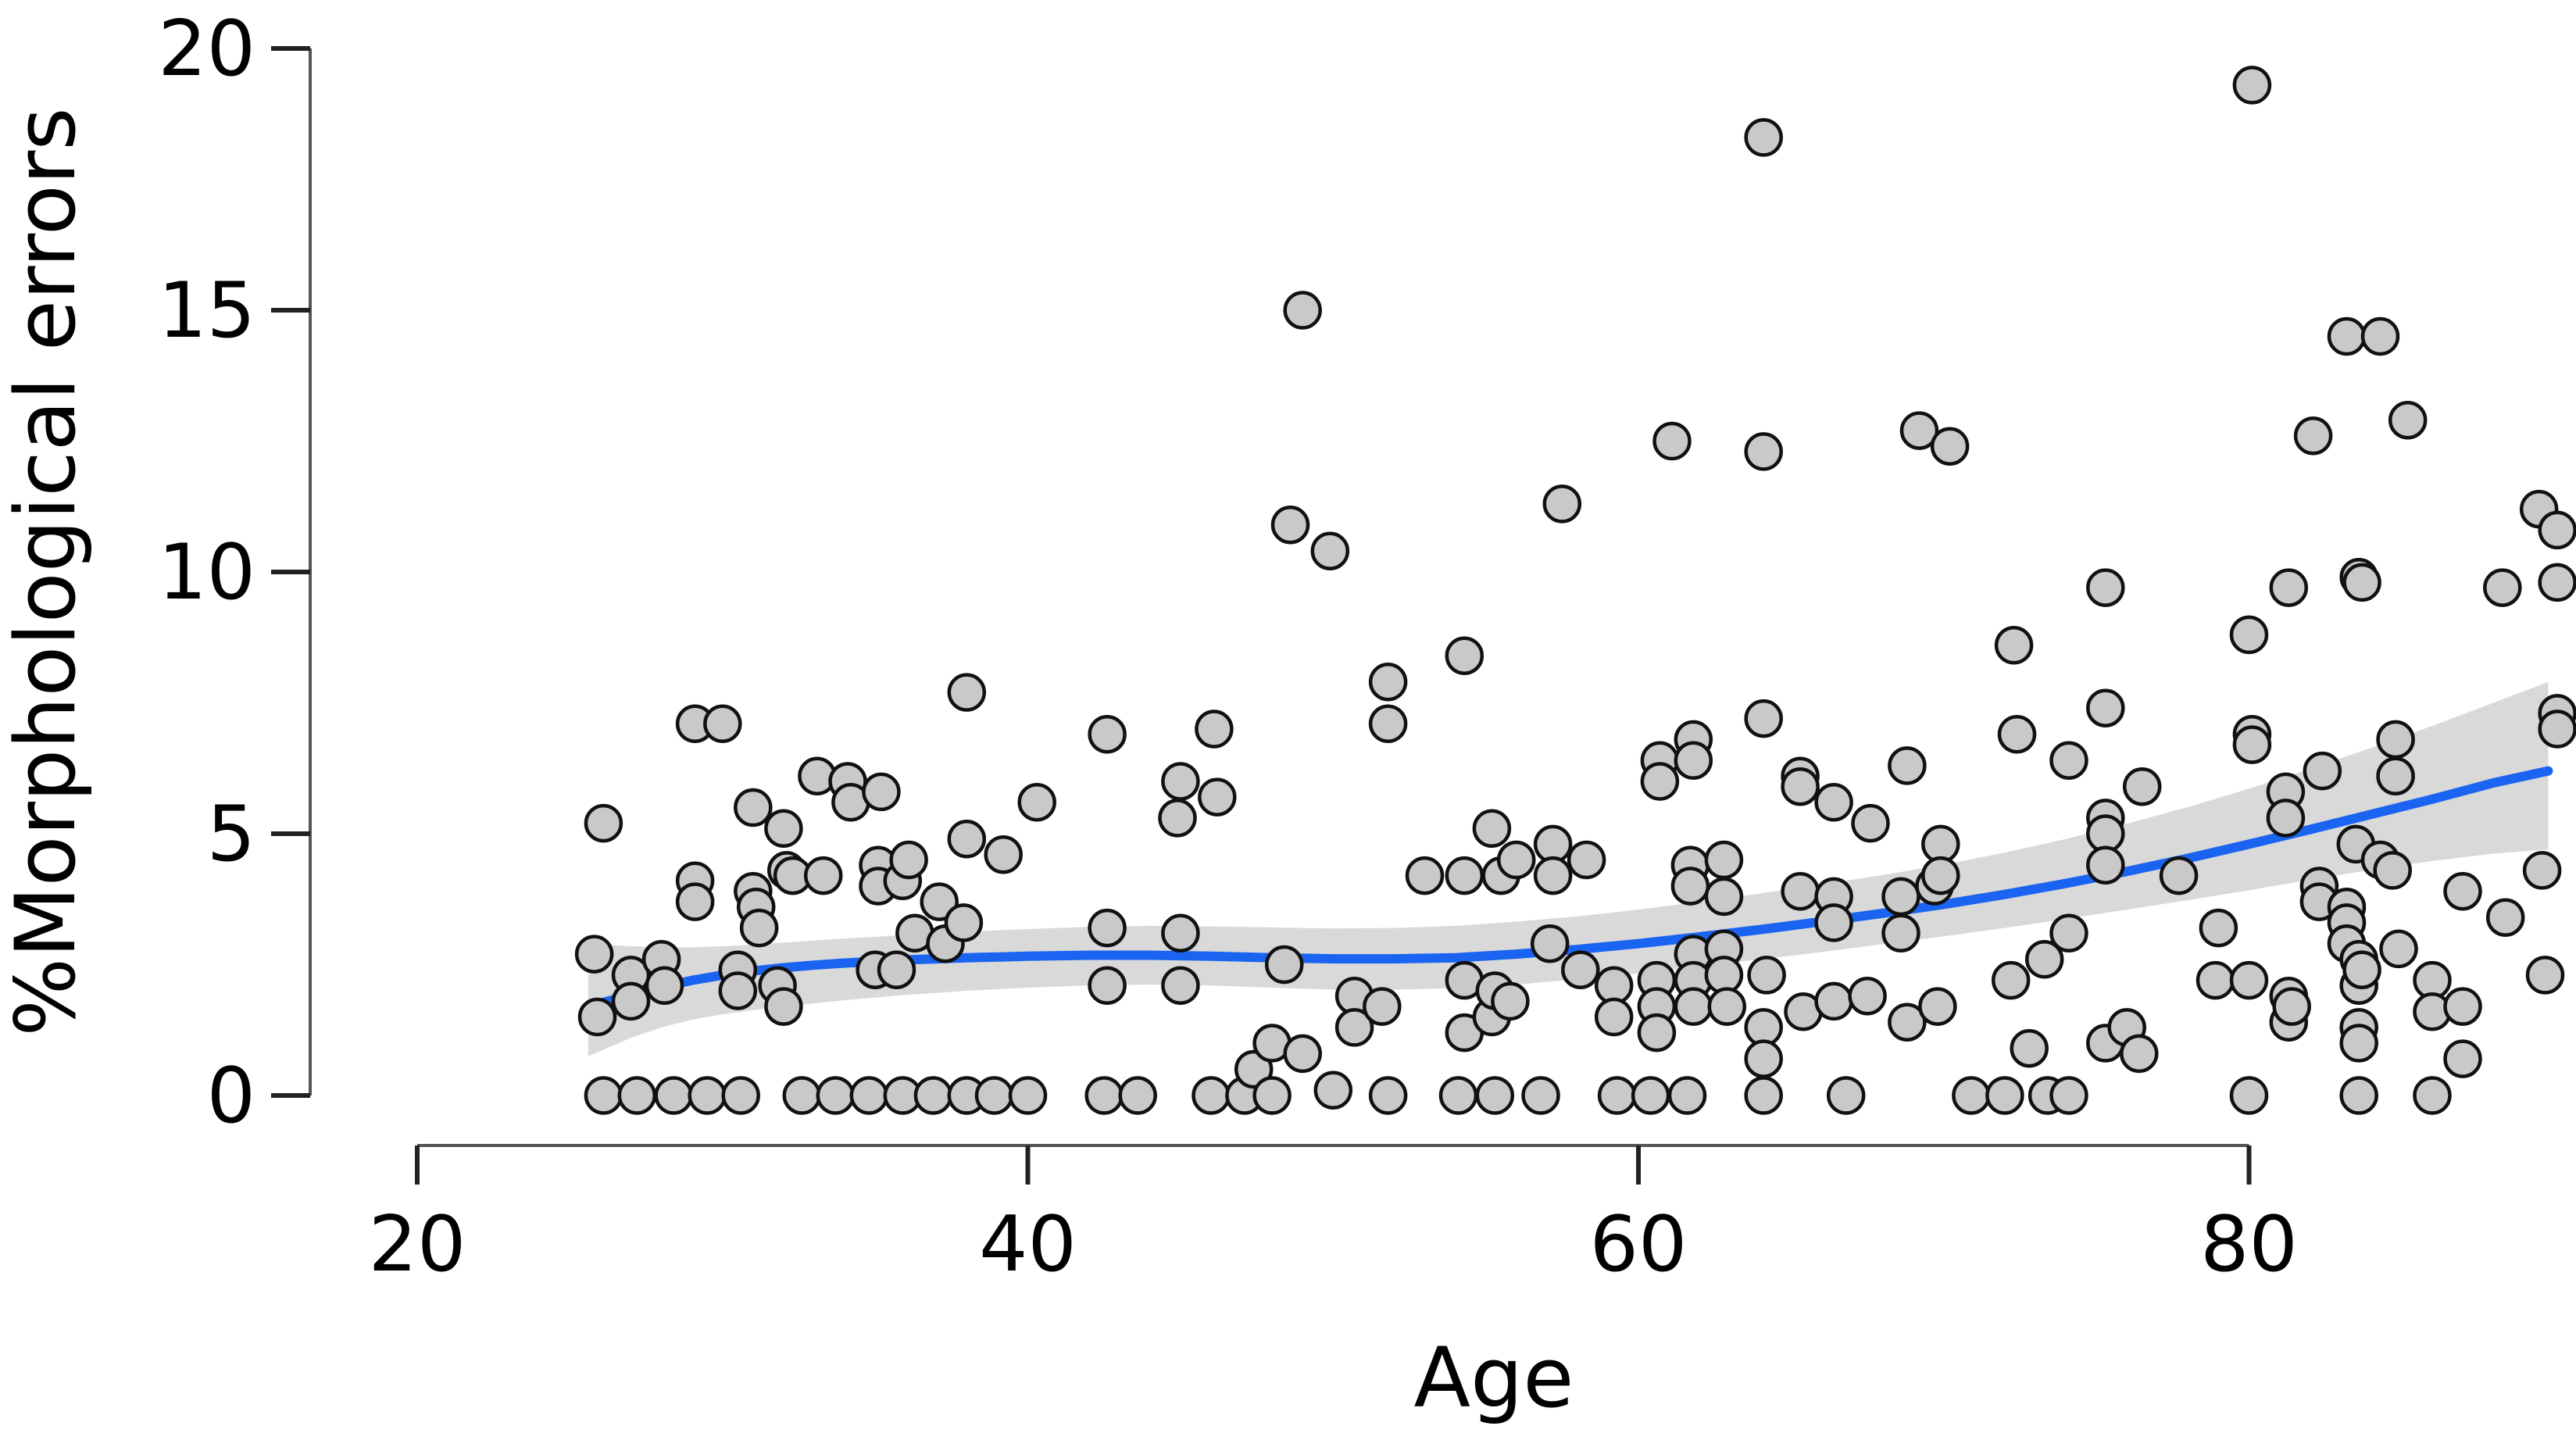  Describe the element at coordinates (207, 49) in the screenshot. I see `y-tick-label: 20` at that location.